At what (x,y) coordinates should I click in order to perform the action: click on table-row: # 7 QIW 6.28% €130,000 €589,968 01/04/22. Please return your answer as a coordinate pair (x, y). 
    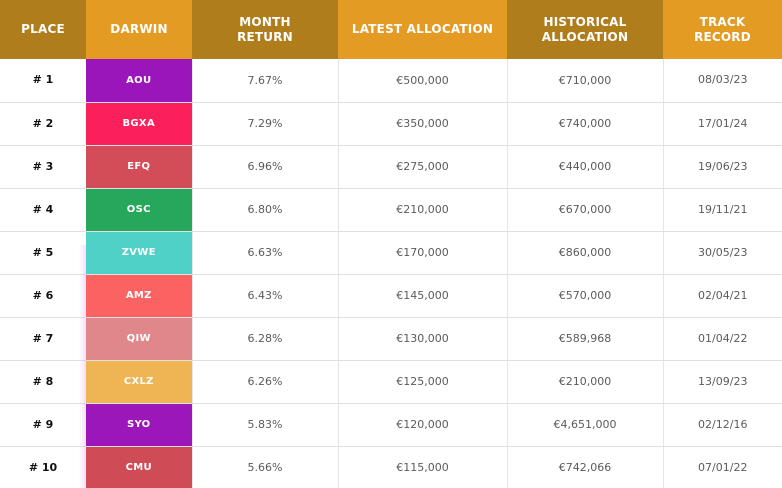
    Looking at the image, I should click on (391, 339).